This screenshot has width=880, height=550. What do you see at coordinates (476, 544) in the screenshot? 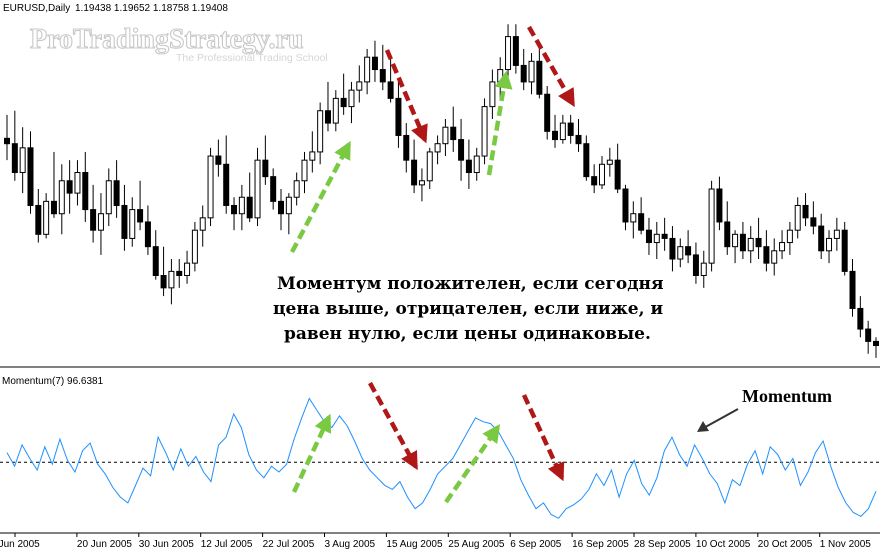
I see `x-tick-label: 25 Aug 2005` at bounding box center [476, 544].